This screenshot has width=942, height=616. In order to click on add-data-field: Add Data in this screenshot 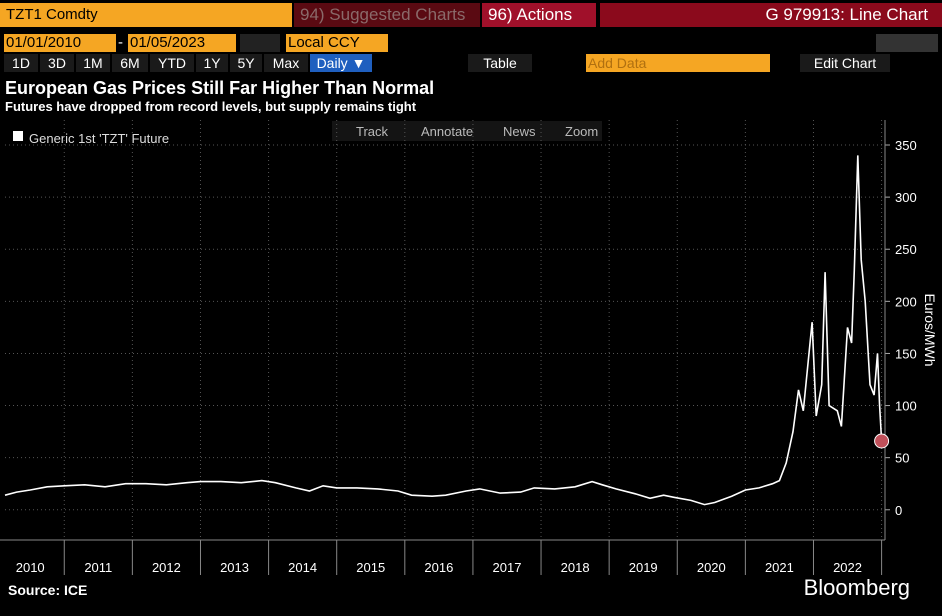, I will do `click(678, 63)`.